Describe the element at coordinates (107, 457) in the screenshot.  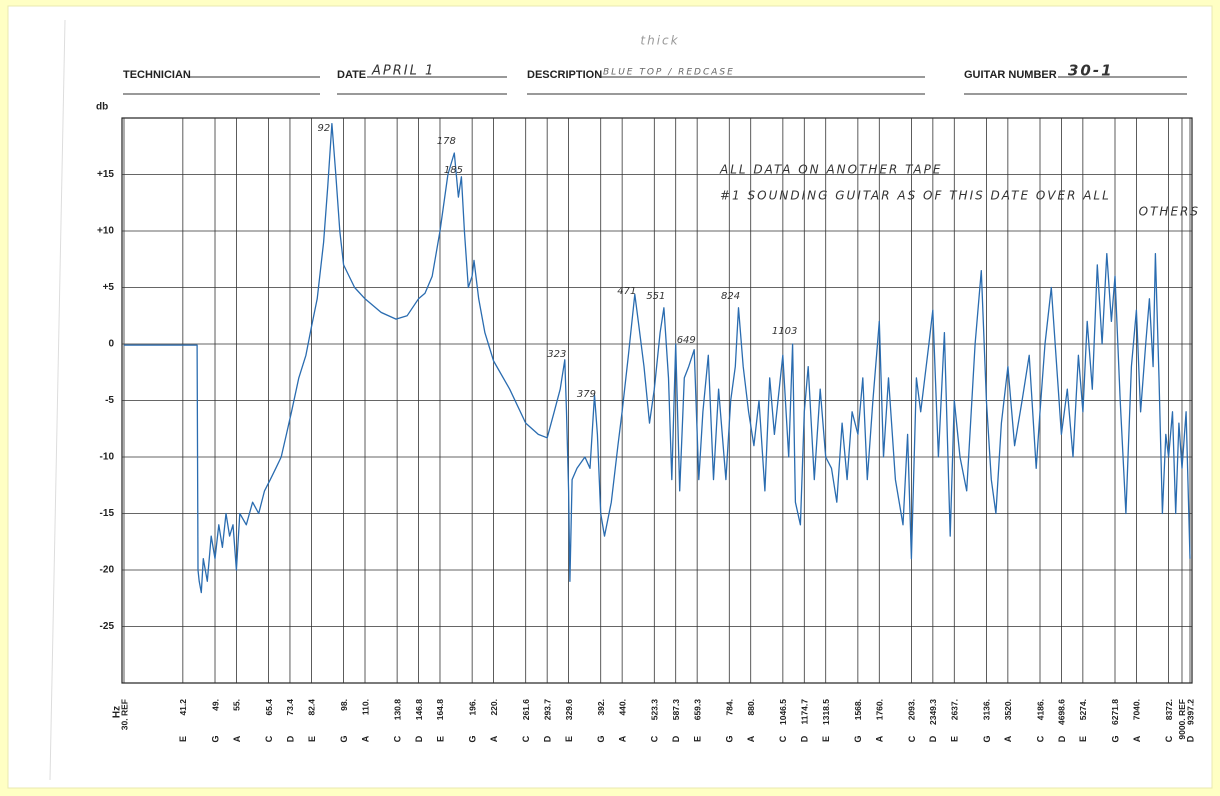
I see `y-tick-label: -10` at that location.